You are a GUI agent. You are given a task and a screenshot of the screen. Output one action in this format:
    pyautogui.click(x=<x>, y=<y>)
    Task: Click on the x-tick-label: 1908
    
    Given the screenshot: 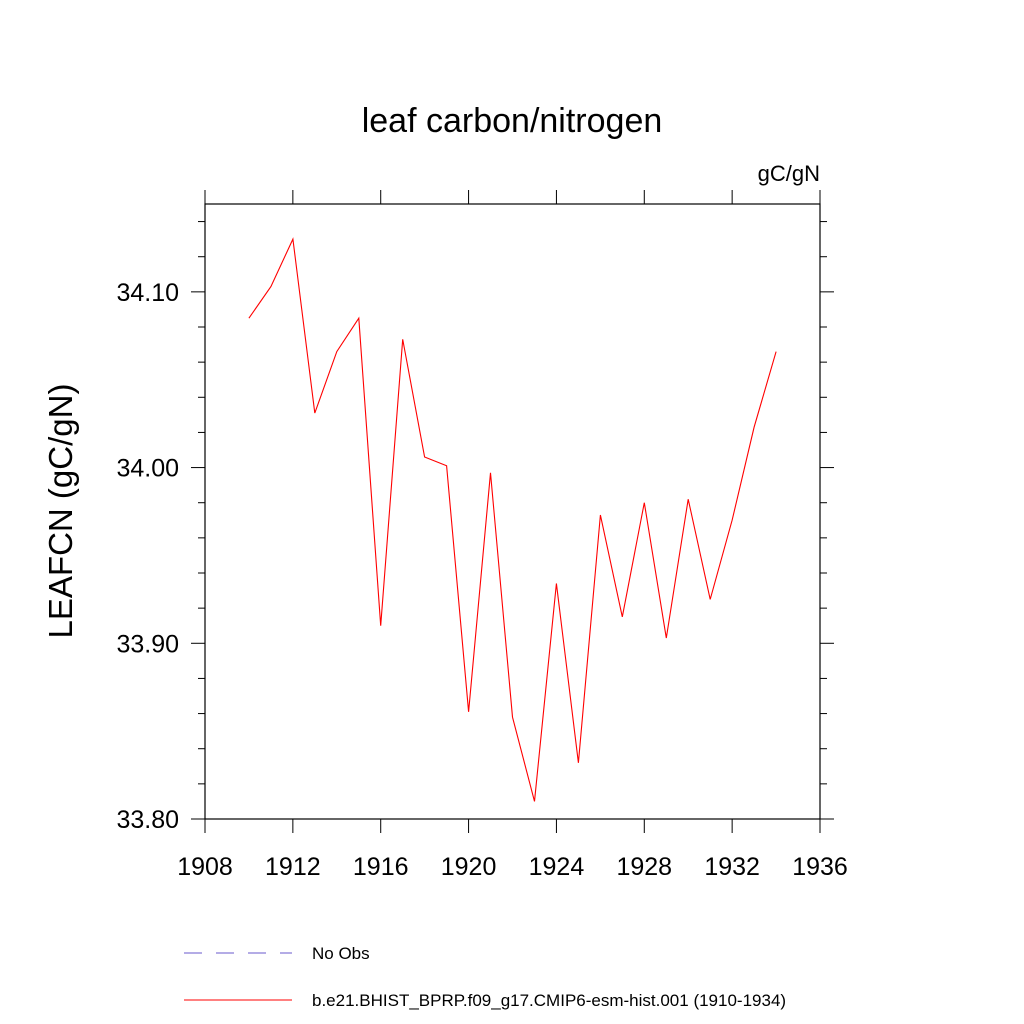 What is the action you would take?
    pyautogui.click(x=205, y=867)
    